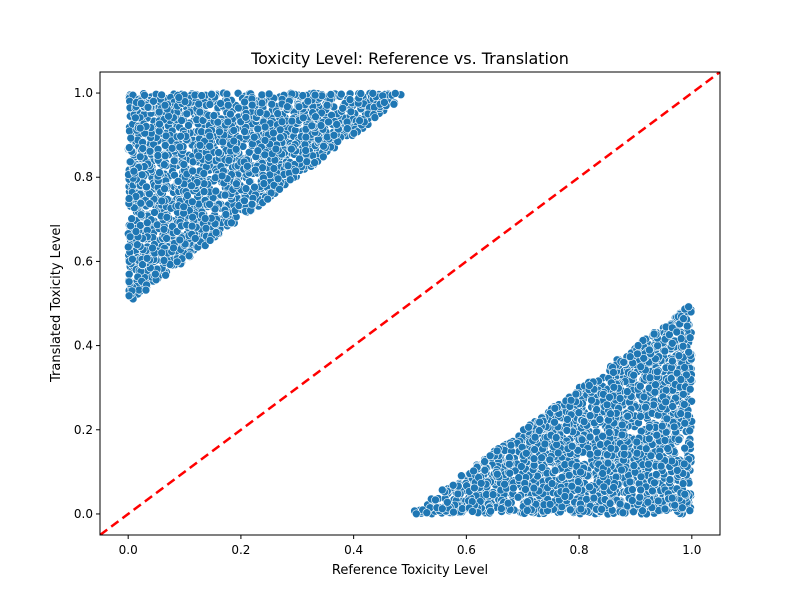 The width and height of the screenshot is (800, 604). Describe the element at coordinates (83, 346) in the screenshot. I see `y-tick-label: 0.4` at that location.